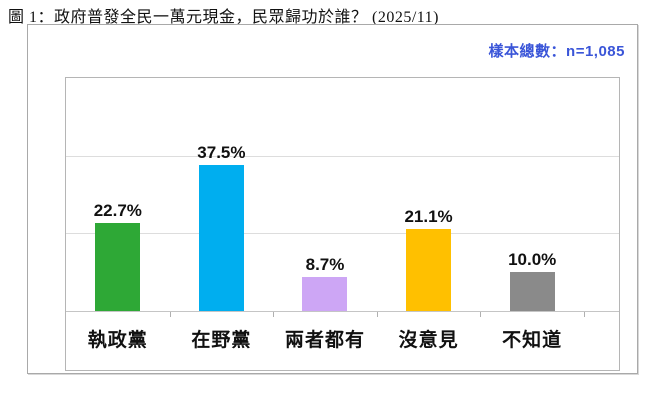 The width and height of the screenshot is (656, 402). I want to click on category-label: 執政黨, so click(117, 340).